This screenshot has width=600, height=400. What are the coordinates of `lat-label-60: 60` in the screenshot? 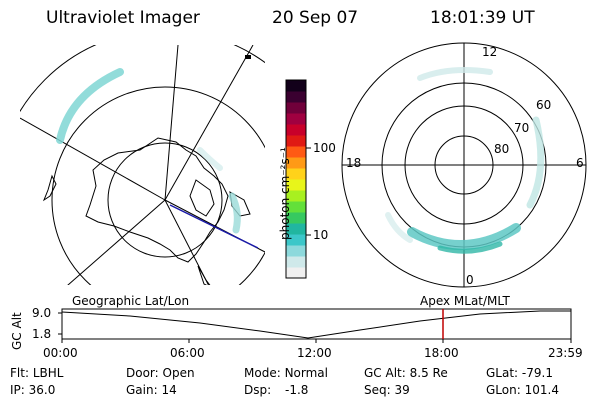 It's located at (544, 105).